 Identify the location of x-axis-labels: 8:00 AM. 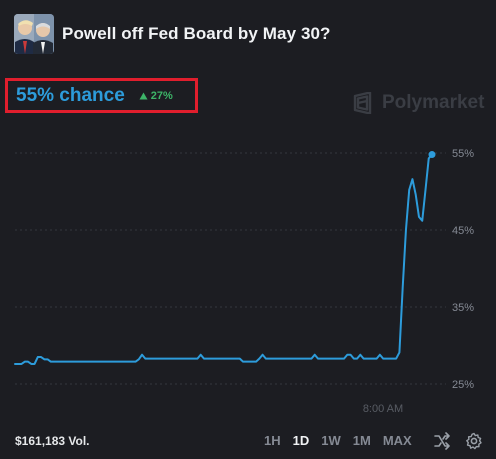
(383, 409).